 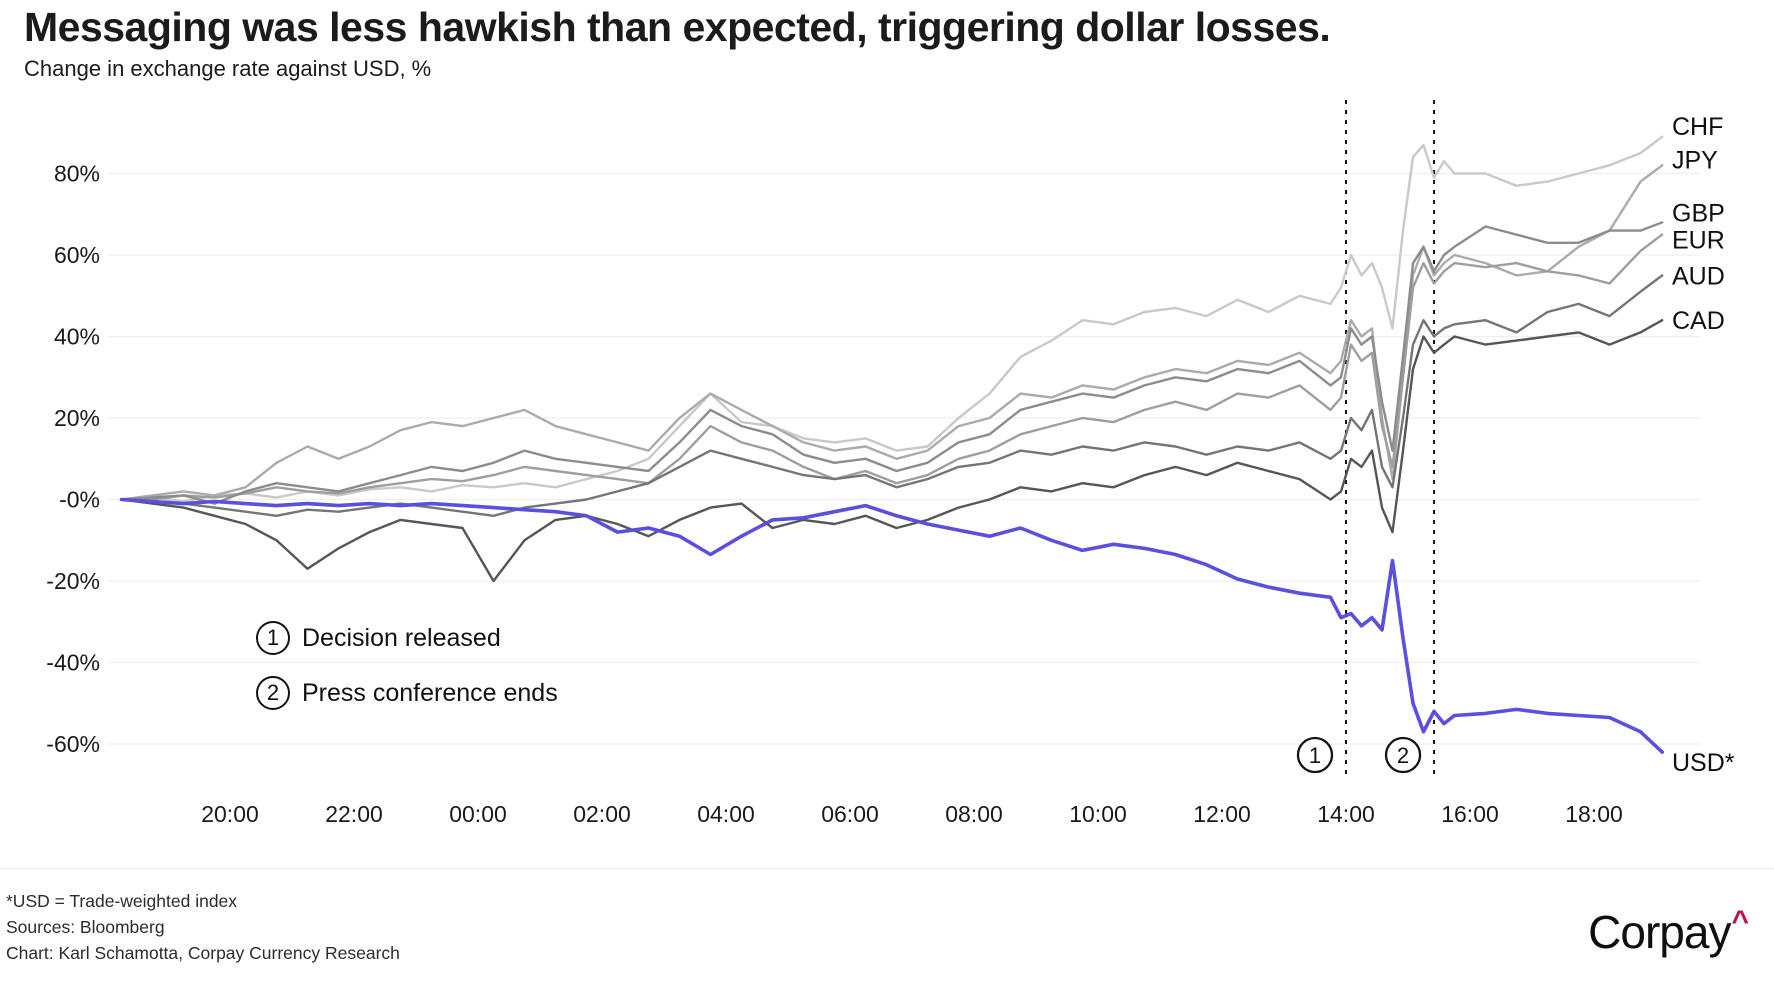 I want to click on series-label-USD: USD*, so click(x=1703, y=763).